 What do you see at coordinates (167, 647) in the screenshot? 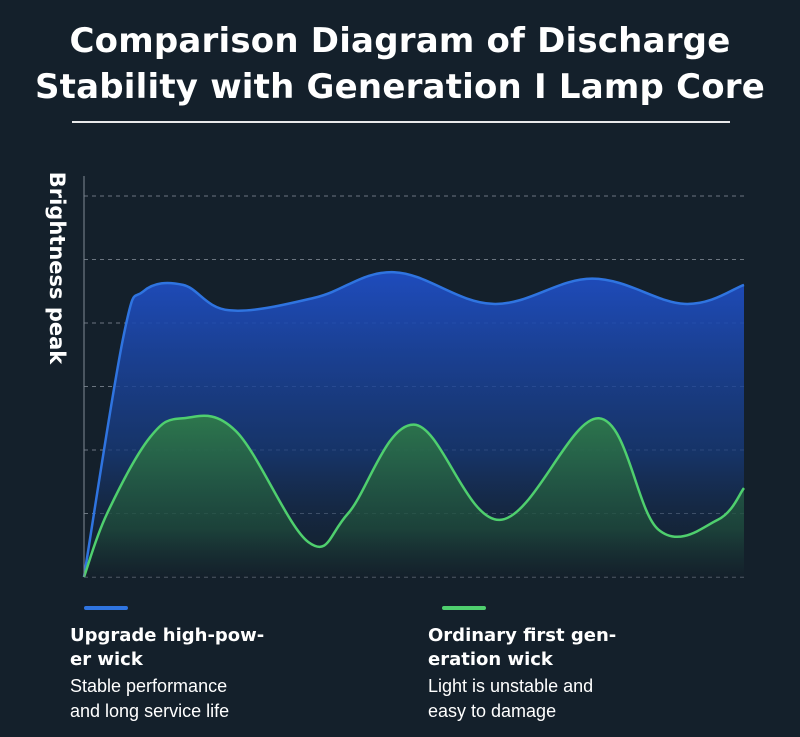
I see `legend-label-upgrade: Upgrade high-pow- er wick` at bounding box center [167, 647].